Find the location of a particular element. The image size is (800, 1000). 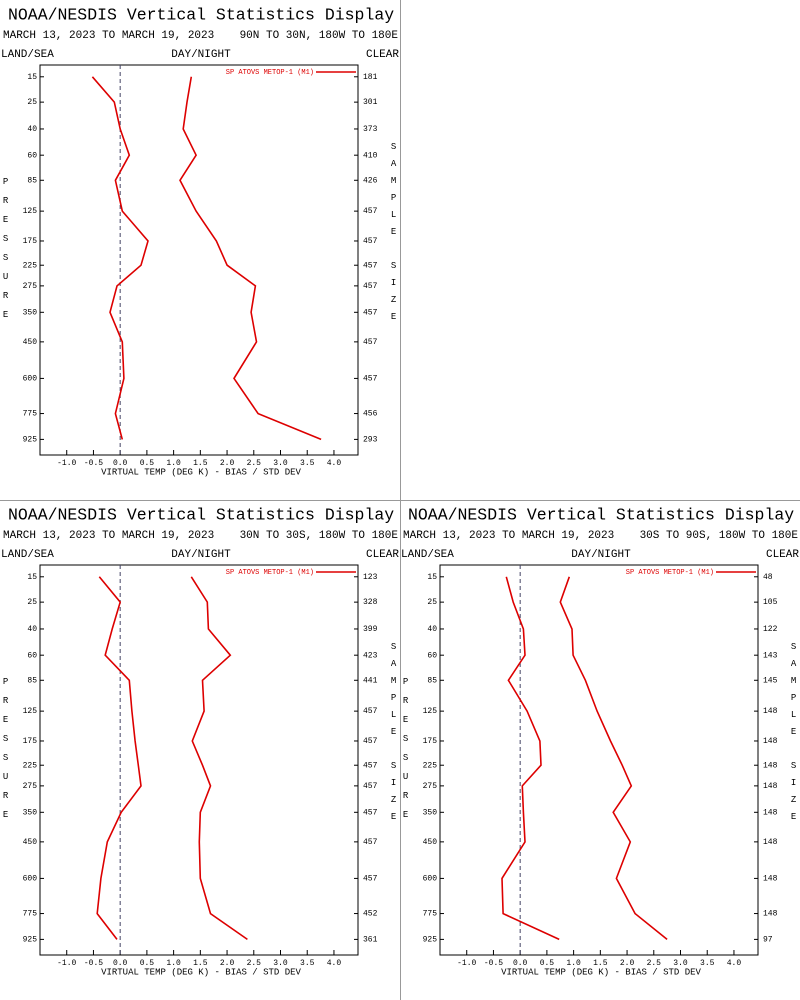

land-sea: LAND/SEA is located at coordinates (27, 555).